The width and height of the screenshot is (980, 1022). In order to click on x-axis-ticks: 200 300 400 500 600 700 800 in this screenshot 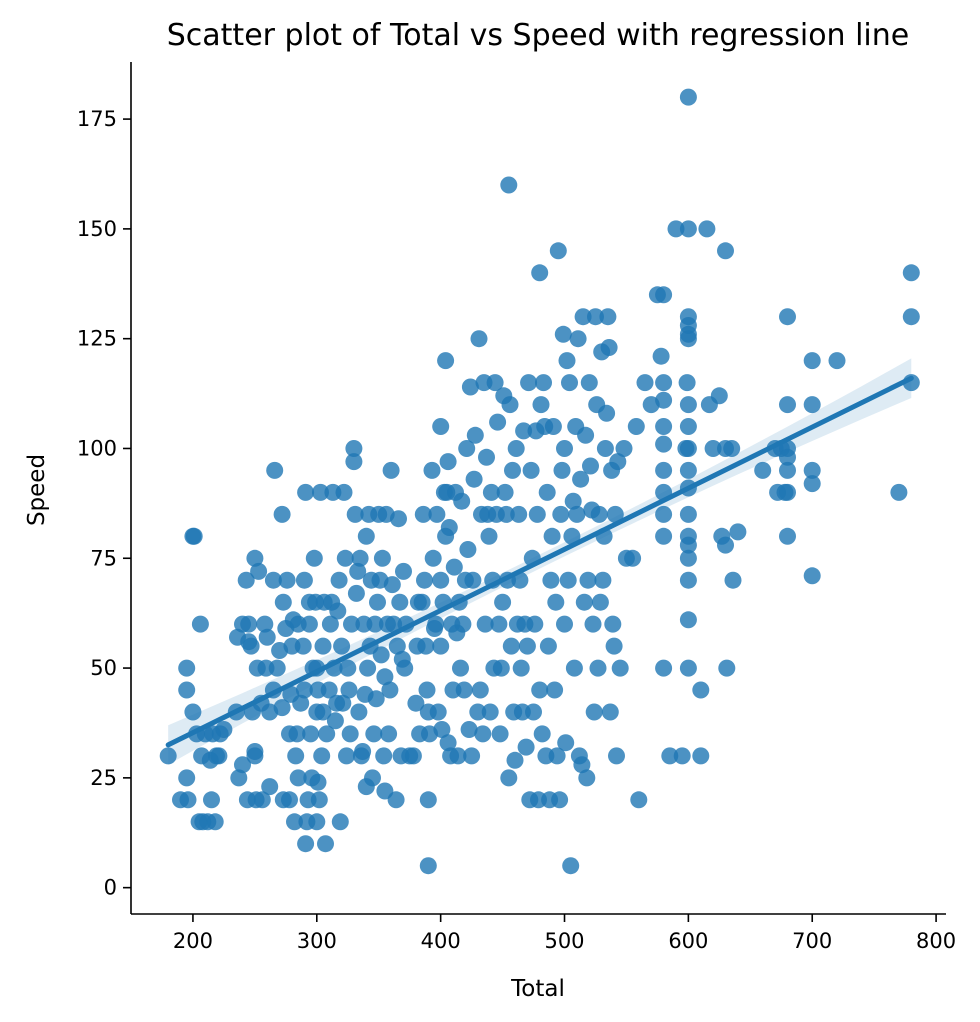, I will do `click(564, 933)`.